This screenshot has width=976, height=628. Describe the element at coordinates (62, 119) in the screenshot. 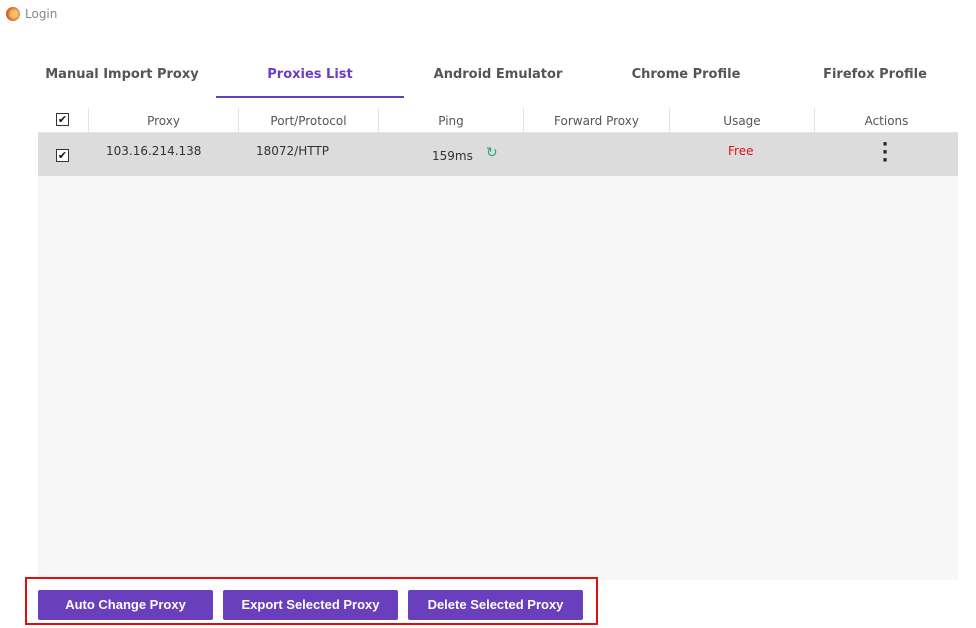

I see `select-all-checkbox: ✔` at that location.